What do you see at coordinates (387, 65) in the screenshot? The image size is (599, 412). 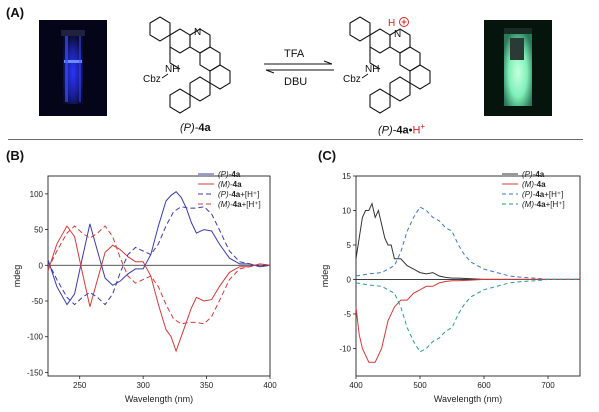 I see `molecule-p-4a-protonated: H N NH Cbz` at bounding box center [387, 65].